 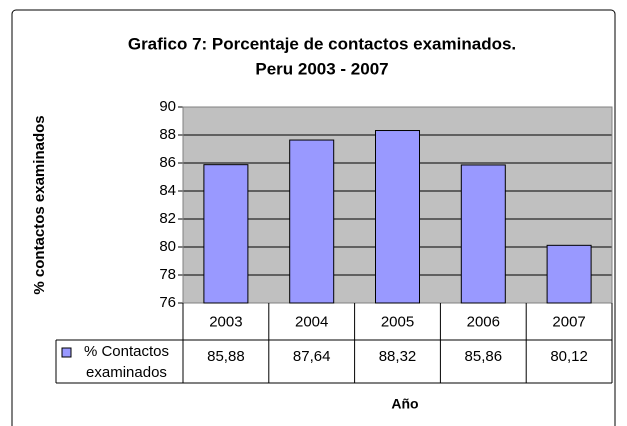 I want to click on legend-label: % Contactos examinados, so click(x=126, y=362).